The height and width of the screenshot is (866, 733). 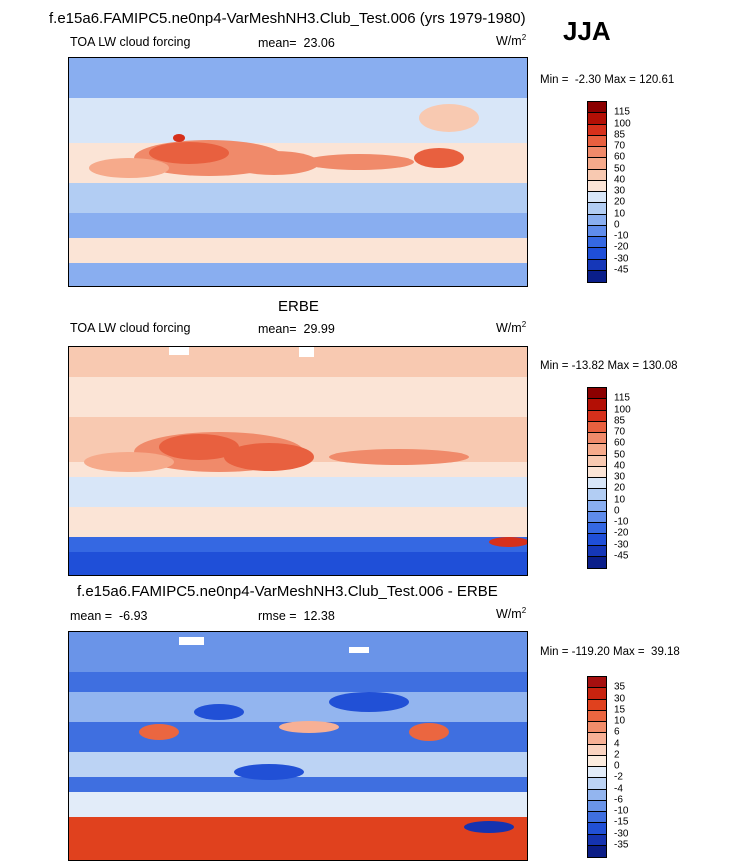 What do you see at coordinates (587, 31) in the screenshot?
I see `season-label: JJA` at bounding box center [587, 31].